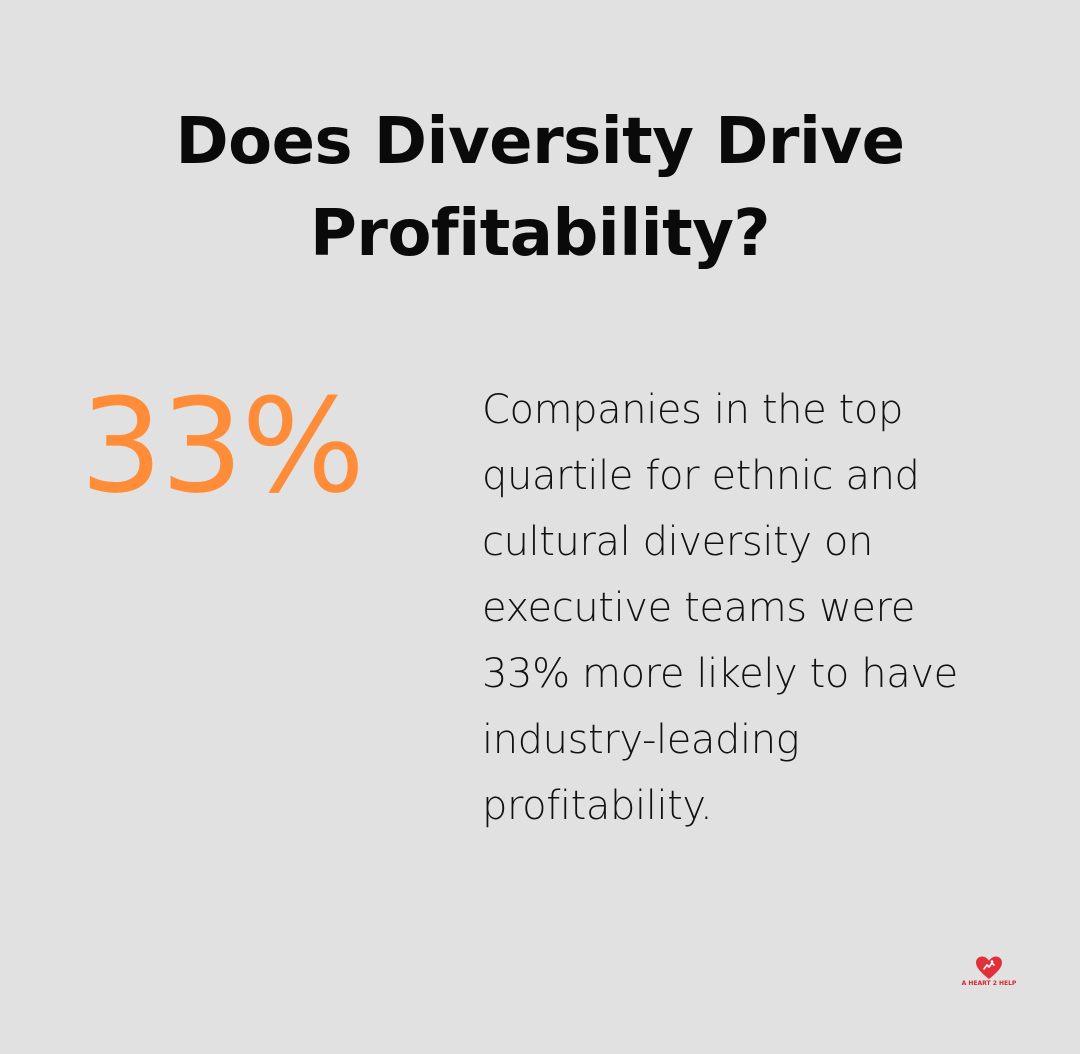  Describe the element at coordinates (692, 410) in the screenshot. I see `description-line: Companies in the top` at that location.